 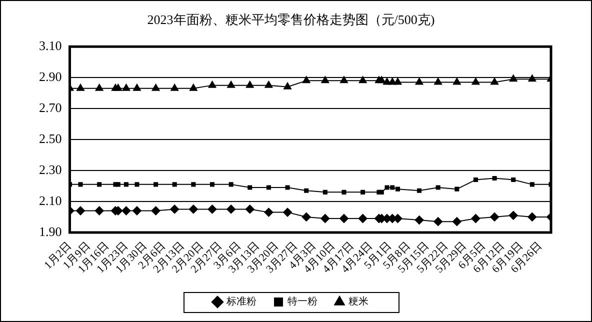 I want to click on y-tick-label: 2.50, so click(x=50, y=138).